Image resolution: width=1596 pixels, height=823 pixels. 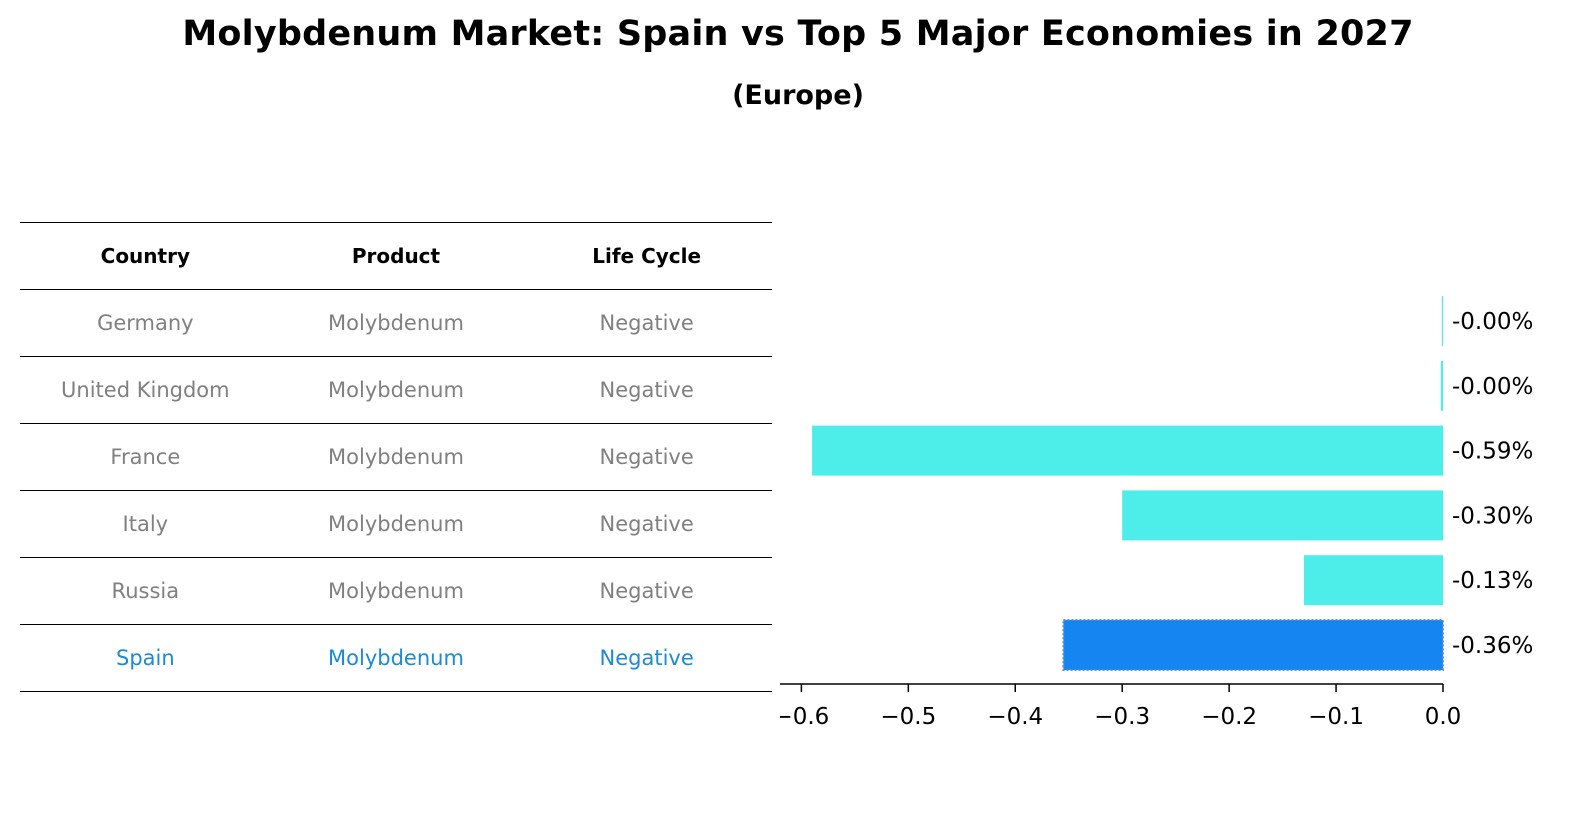 I want to click on table-row: Germany Molybdenum Negative, so click(x=396, y=323).